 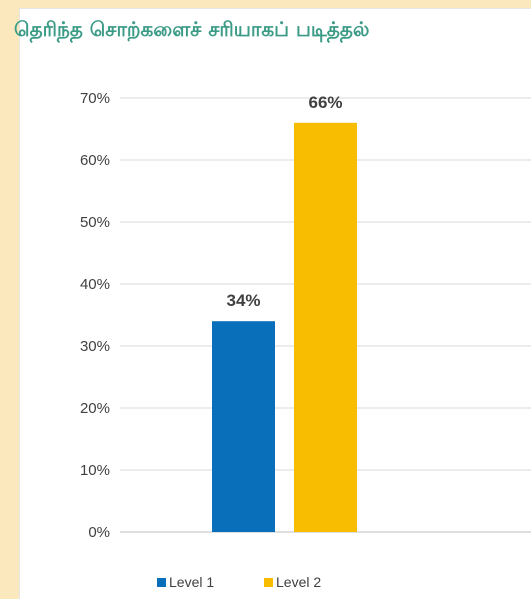 I want to click on y-axis-tick-labels: 0% 10% 20% 30% 40% 50% 60% 70%, so click(x=95, y=315).